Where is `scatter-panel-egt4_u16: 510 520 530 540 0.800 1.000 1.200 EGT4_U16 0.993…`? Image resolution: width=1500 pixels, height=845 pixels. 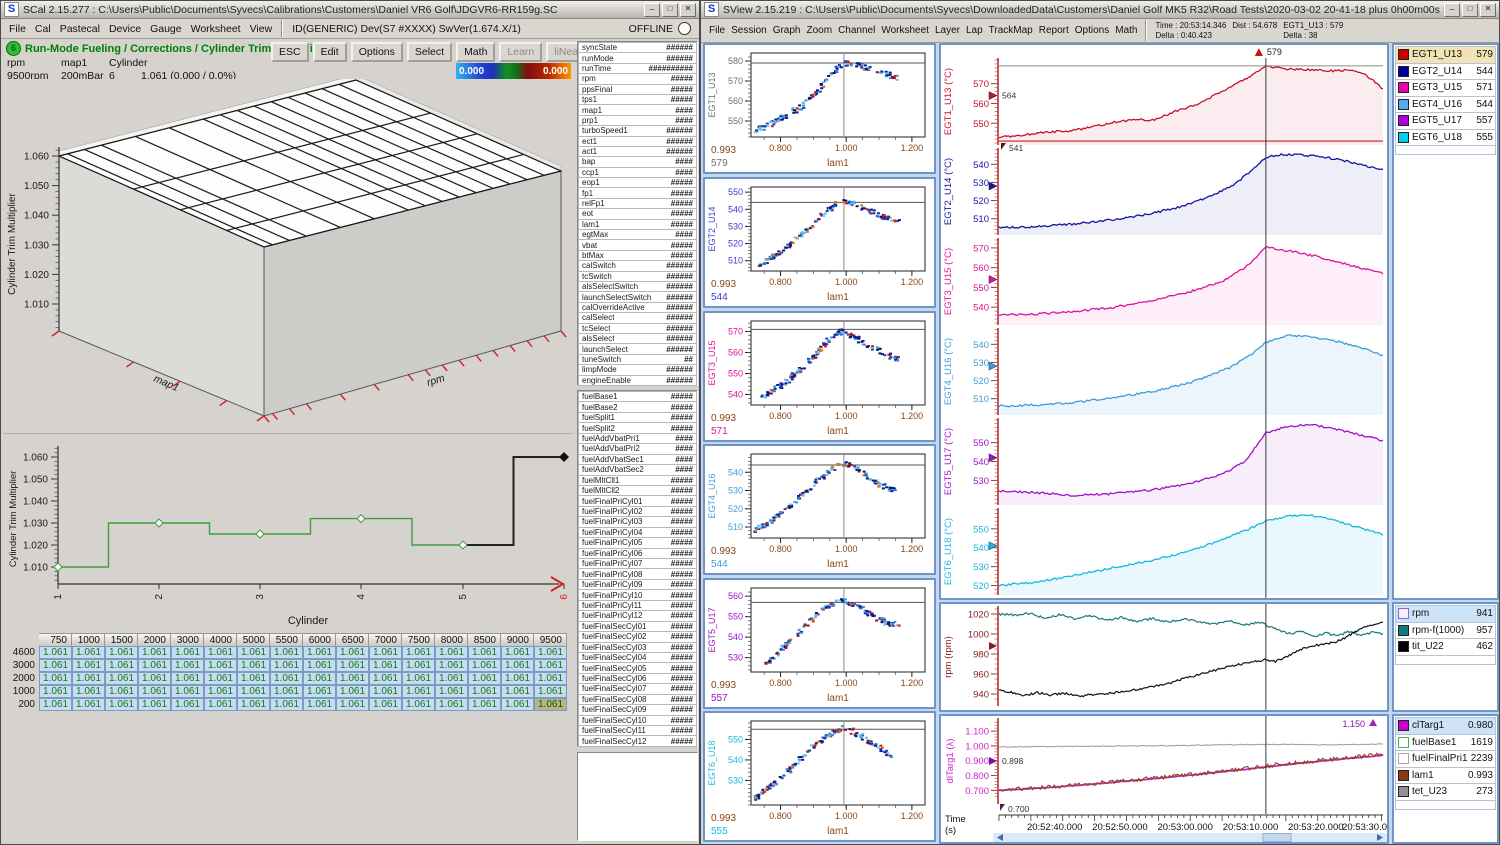
scatter-panel-egt4_u16: 510 520 530 540 0.800 1.000 1.200 EGT4_U16 0.993… is located at coordinates (819, 509).